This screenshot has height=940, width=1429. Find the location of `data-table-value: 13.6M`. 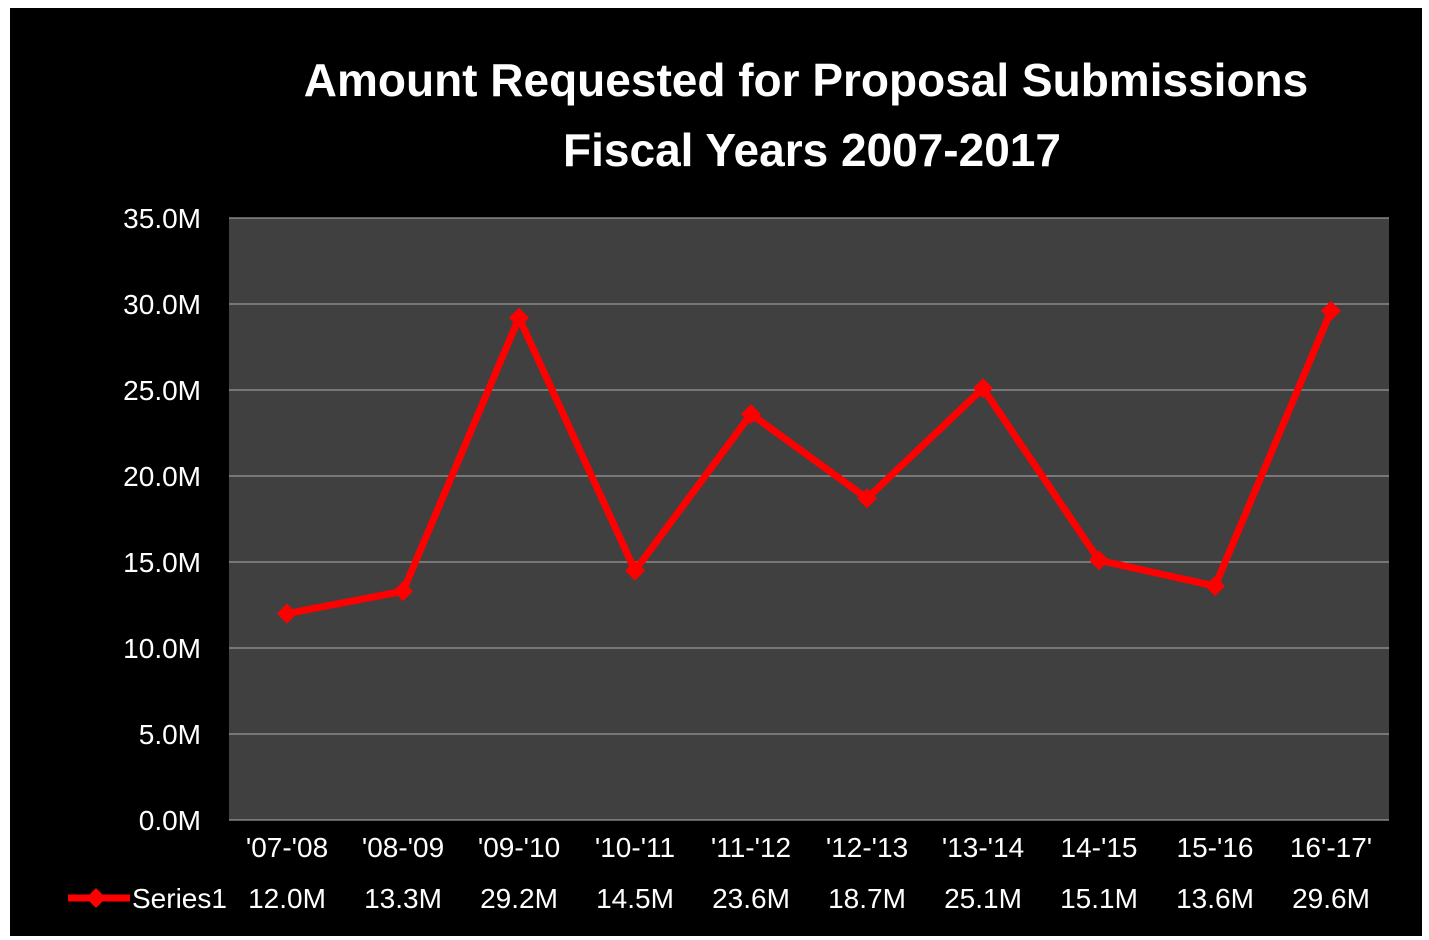

data-table-value: 13.6M is located at coordinates (1215, 898).